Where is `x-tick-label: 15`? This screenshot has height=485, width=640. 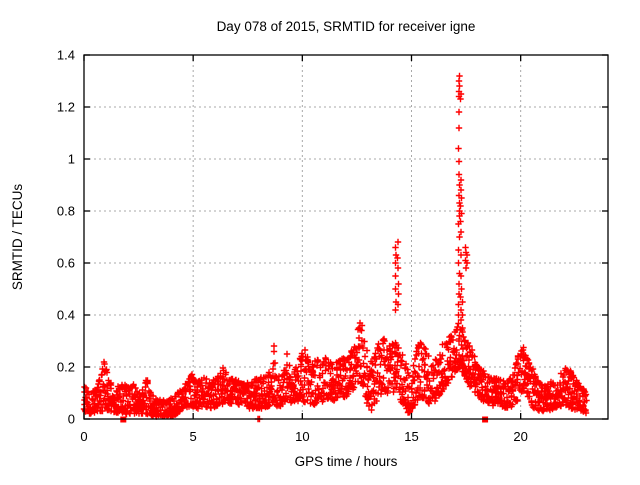 x-tick-label: 15 is located at coordinates (411, 436).